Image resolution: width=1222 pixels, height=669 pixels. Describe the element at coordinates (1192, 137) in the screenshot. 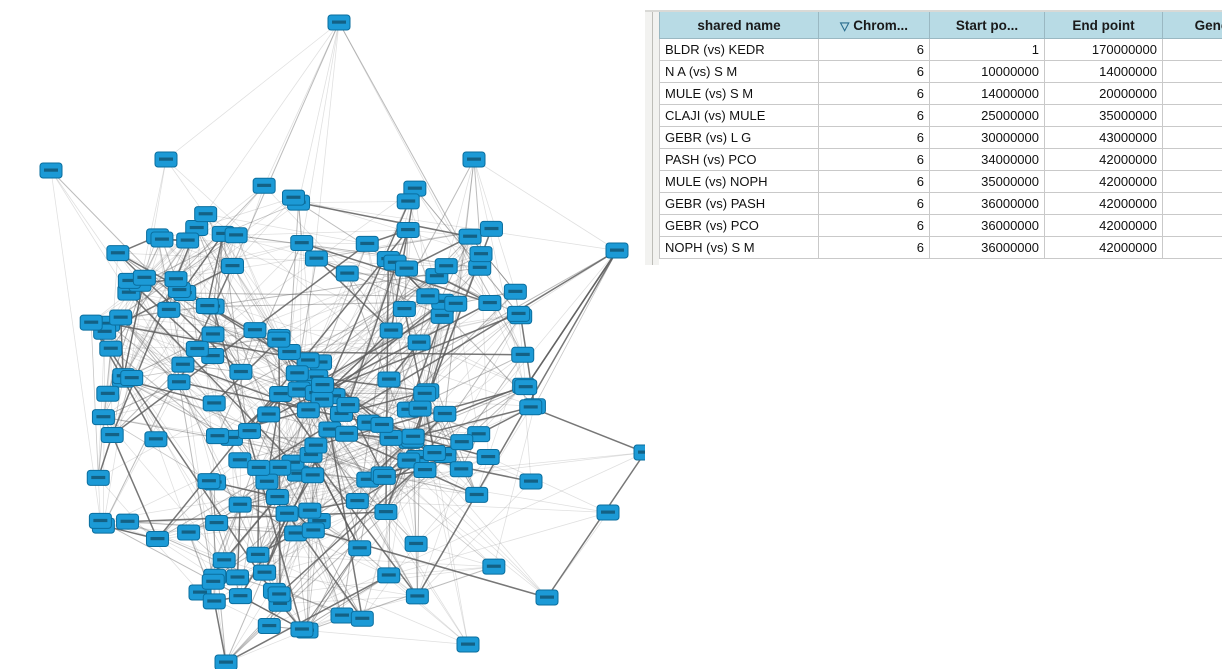

I see `table-cell-genetic: 16.9` at that location.